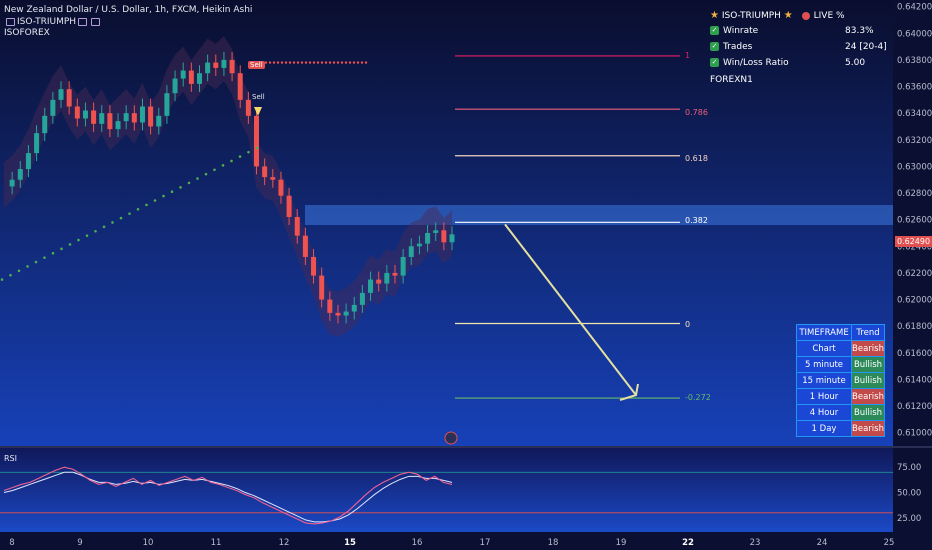  I want to click on resistance-zone, so click(599, 215).